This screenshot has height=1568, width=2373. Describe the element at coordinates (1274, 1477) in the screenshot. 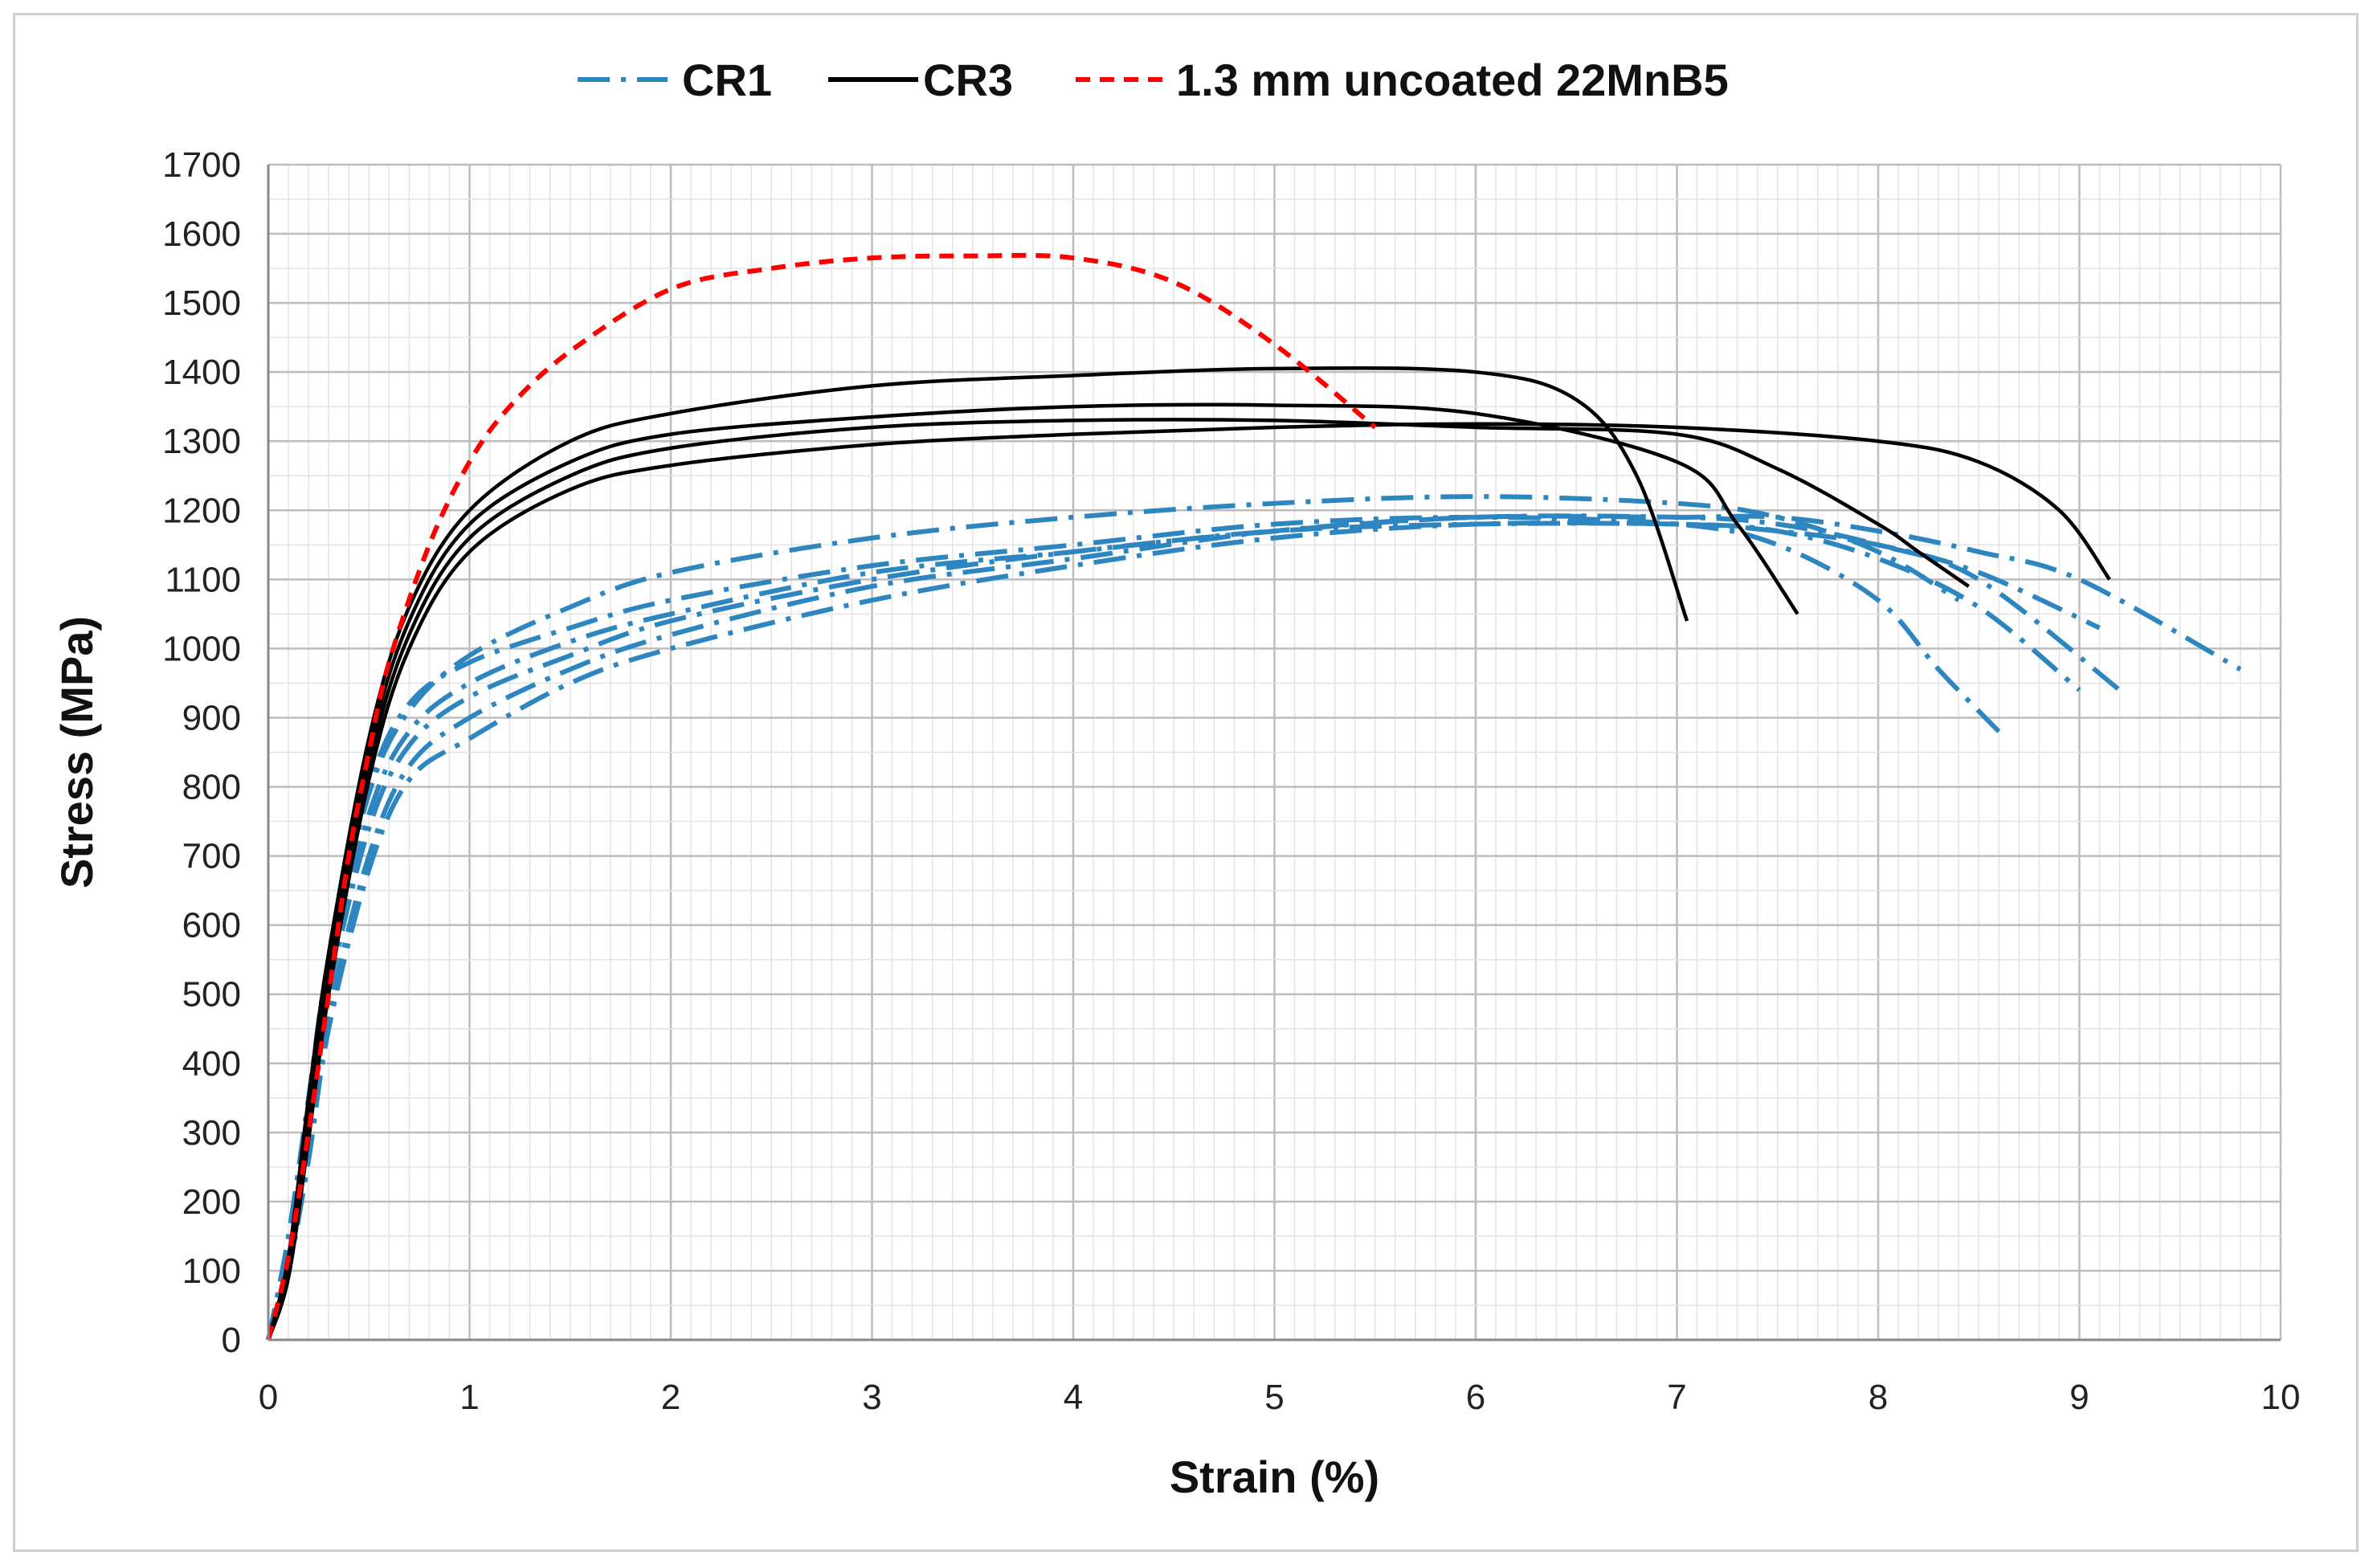

I see `x-axis-title: Strain (%)` at that location.